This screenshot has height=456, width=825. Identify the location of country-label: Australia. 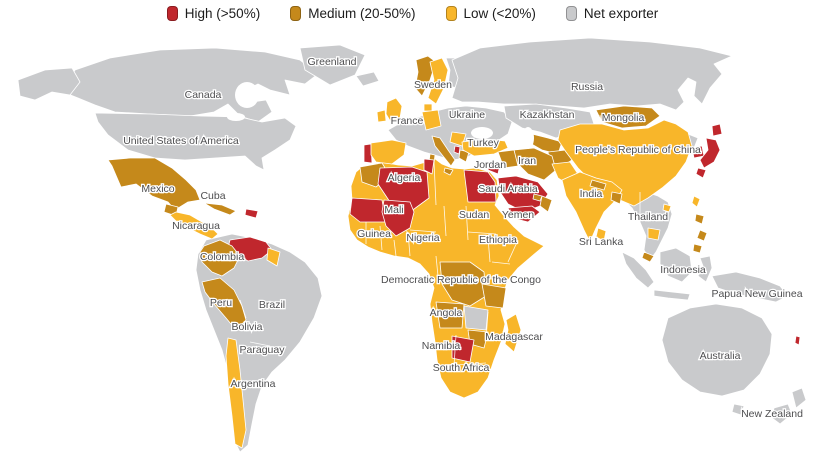
(720, 356).